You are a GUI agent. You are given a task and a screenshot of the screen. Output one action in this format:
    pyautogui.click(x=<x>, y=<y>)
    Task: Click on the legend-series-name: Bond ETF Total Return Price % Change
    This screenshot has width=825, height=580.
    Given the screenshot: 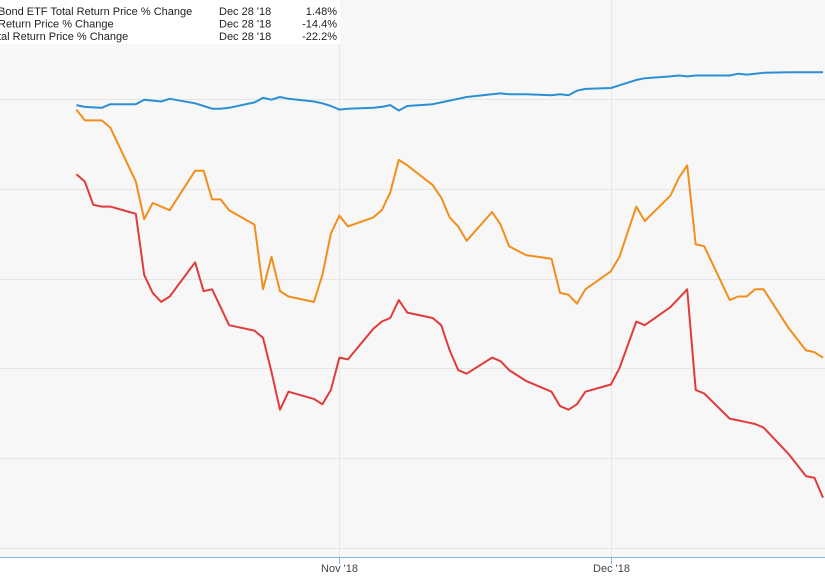 What is the action you would take?
    pyautogui.click(x=96, y=12)
    